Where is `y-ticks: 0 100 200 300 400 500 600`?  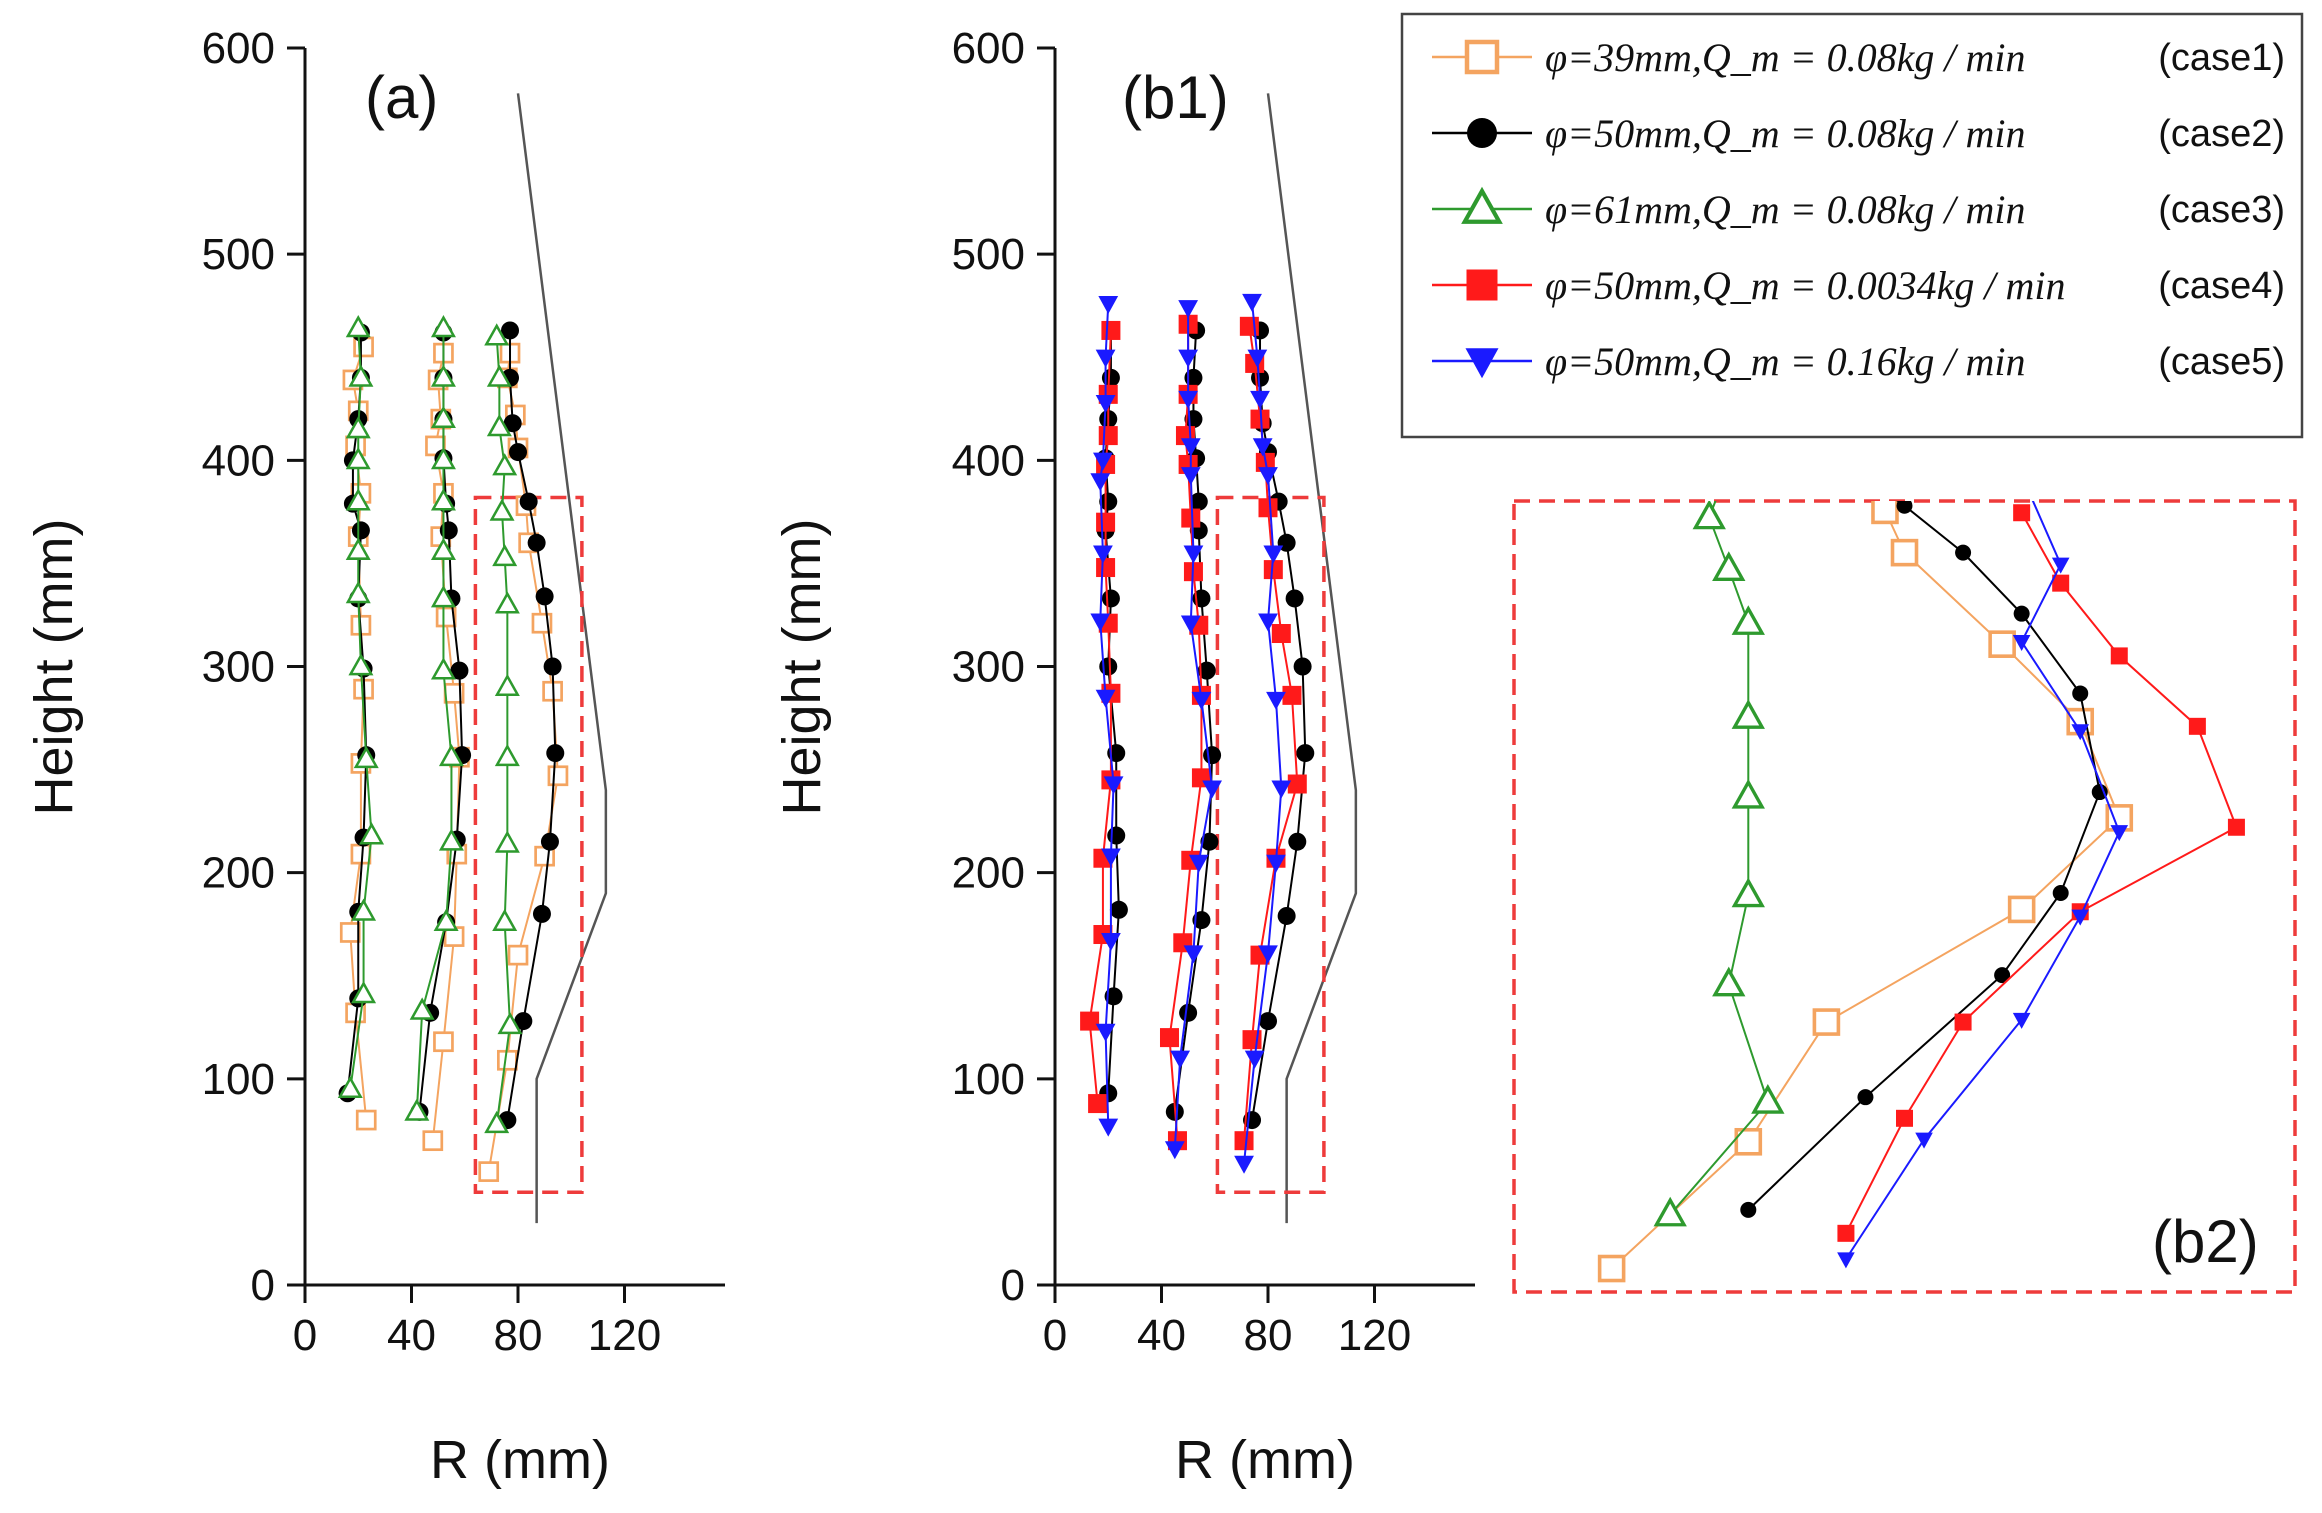
y-ticks: 0 100 200 300 400 500 600 is located at coordinates (253, 667).